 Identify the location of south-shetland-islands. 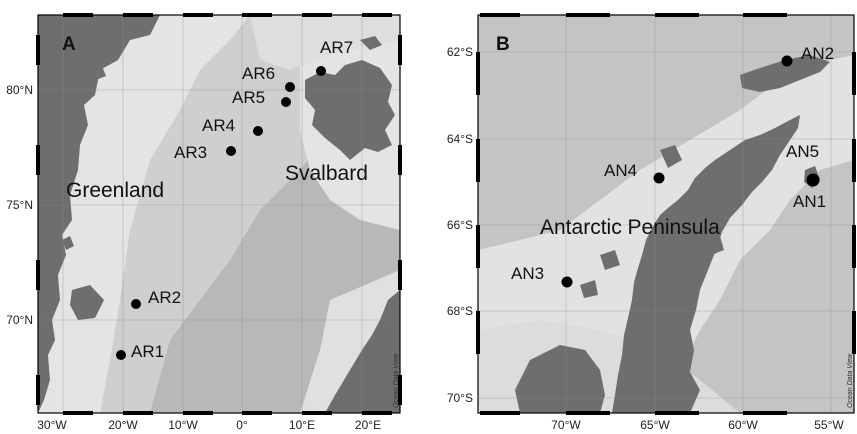
(785, 73).